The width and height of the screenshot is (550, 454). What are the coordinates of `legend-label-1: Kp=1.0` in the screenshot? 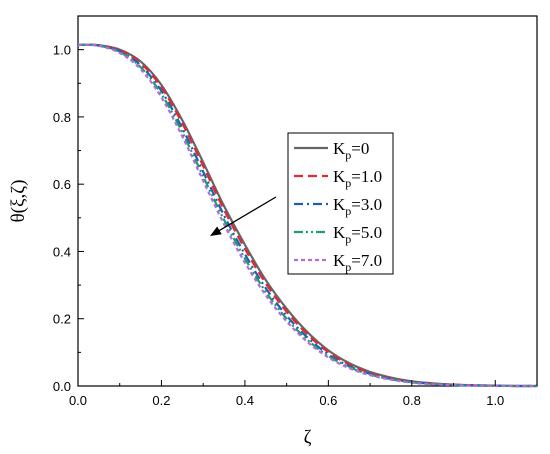 It's located at (357, 178).